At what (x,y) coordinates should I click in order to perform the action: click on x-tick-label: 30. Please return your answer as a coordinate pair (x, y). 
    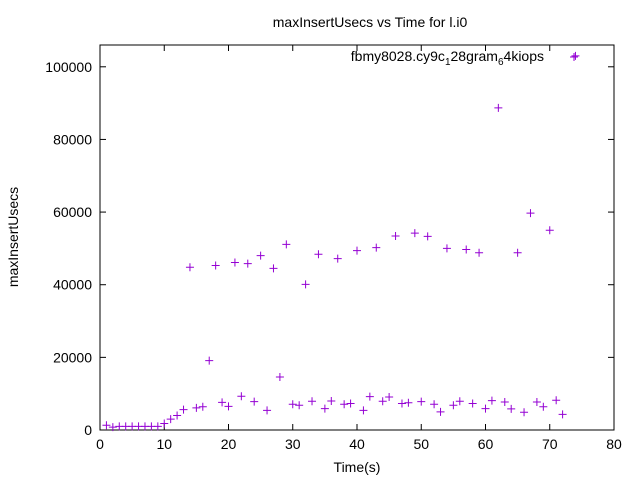
    Looking at the image, I should click on (293, 444).